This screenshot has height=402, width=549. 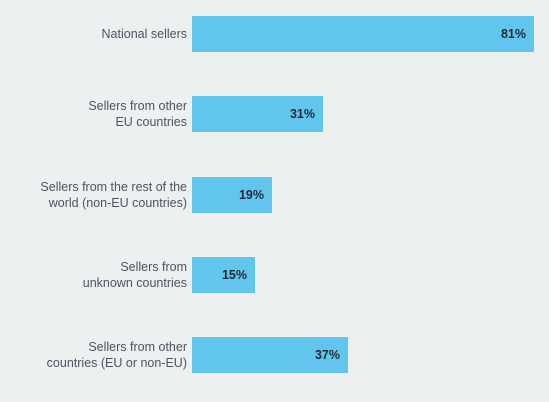 I want to click on bar-value-label: 31%, so click(x=302, y=114).